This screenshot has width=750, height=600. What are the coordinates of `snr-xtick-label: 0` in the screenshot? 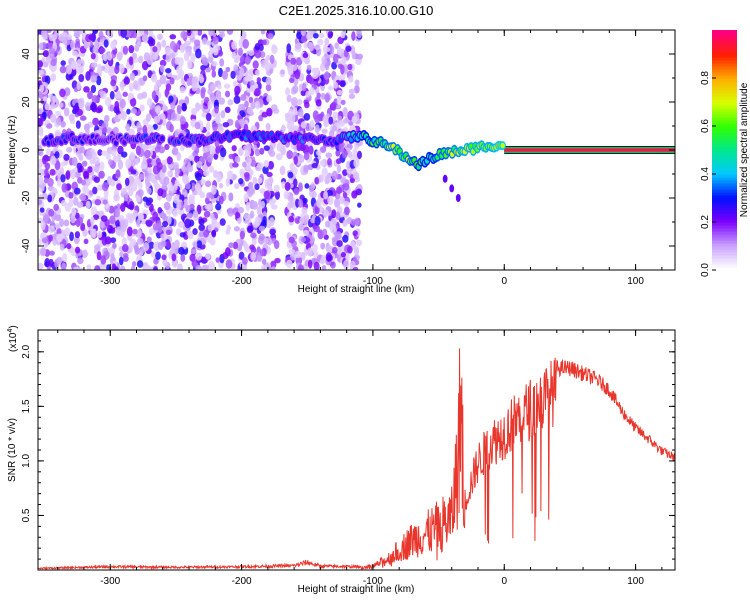 It's located at (504, 581).